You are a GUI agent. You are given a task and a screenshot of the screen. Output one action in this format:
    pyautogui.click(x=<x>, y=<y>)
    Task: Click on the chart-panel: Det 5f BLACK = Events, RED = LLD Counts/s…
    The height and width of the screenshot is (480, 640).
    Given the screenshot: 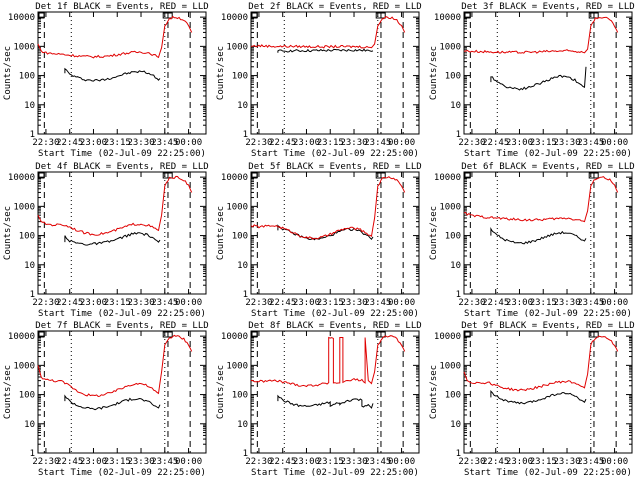 What is the action you would take?
    pyautogui.click(x=319, y=240)
    